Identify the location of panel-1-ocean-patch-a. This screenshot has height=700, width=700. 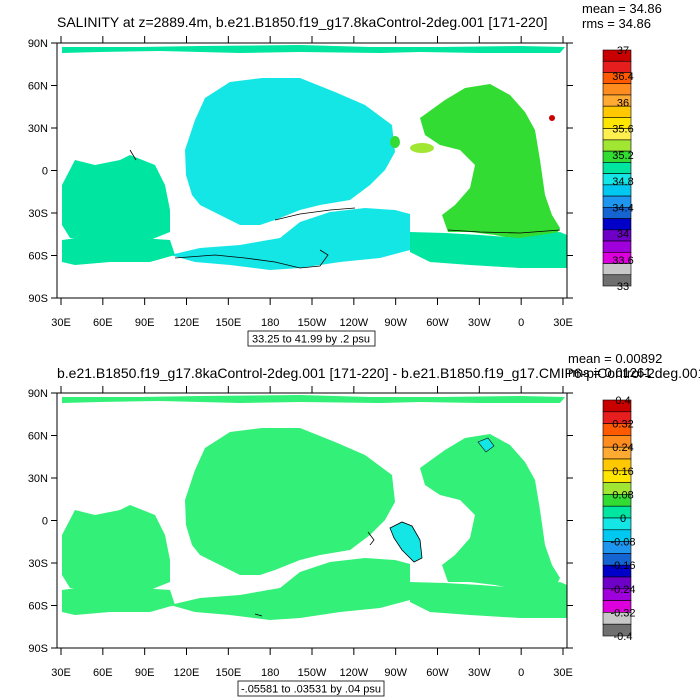
(422, 148).